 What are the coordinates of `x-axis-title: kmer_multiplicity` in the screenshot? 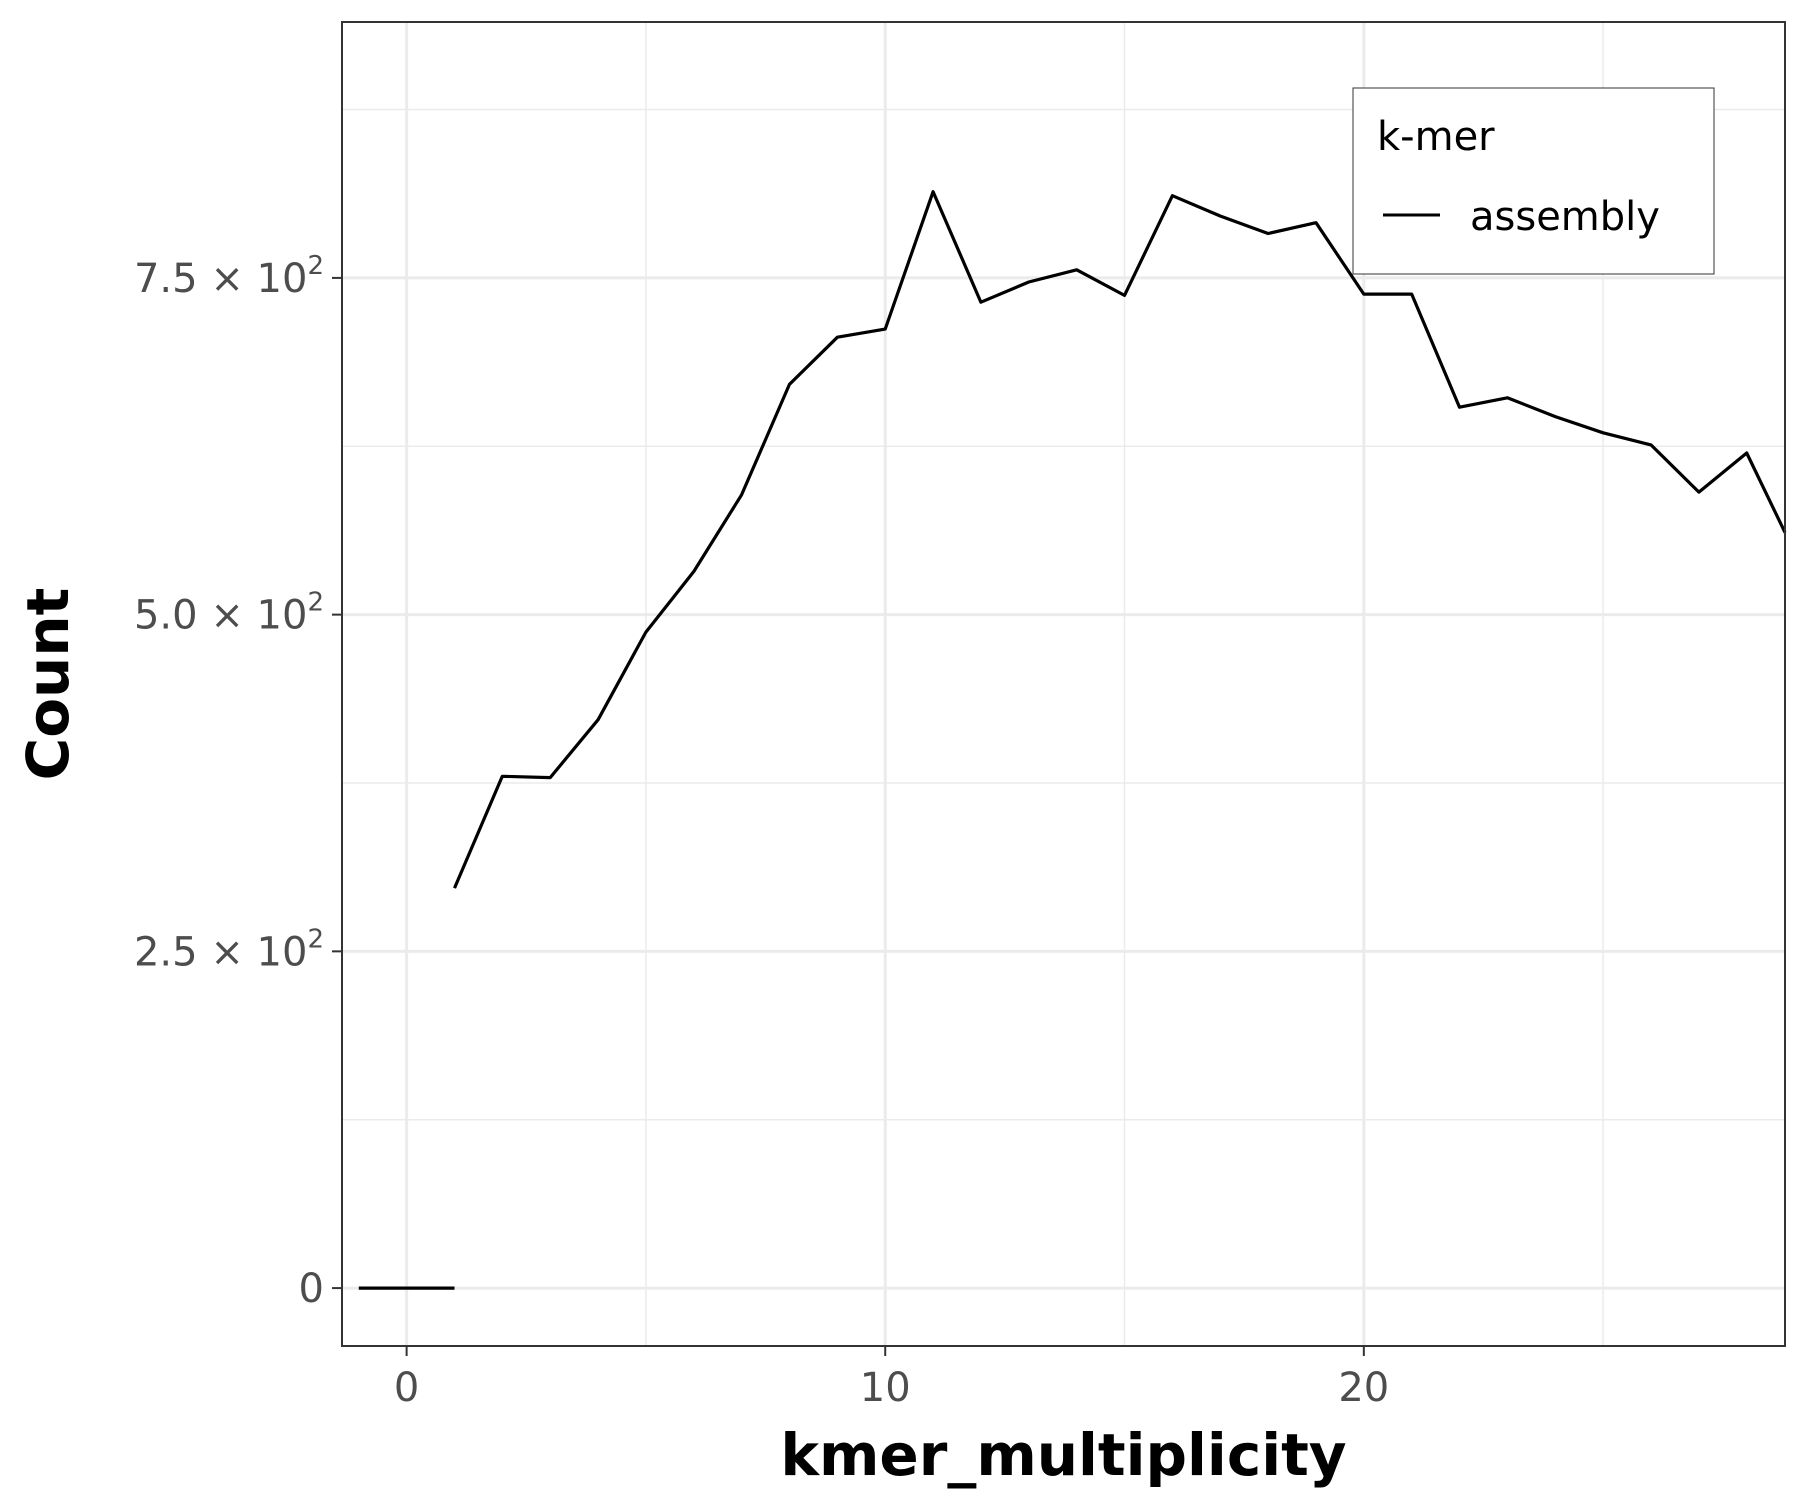 It's located at (1063, 1455).